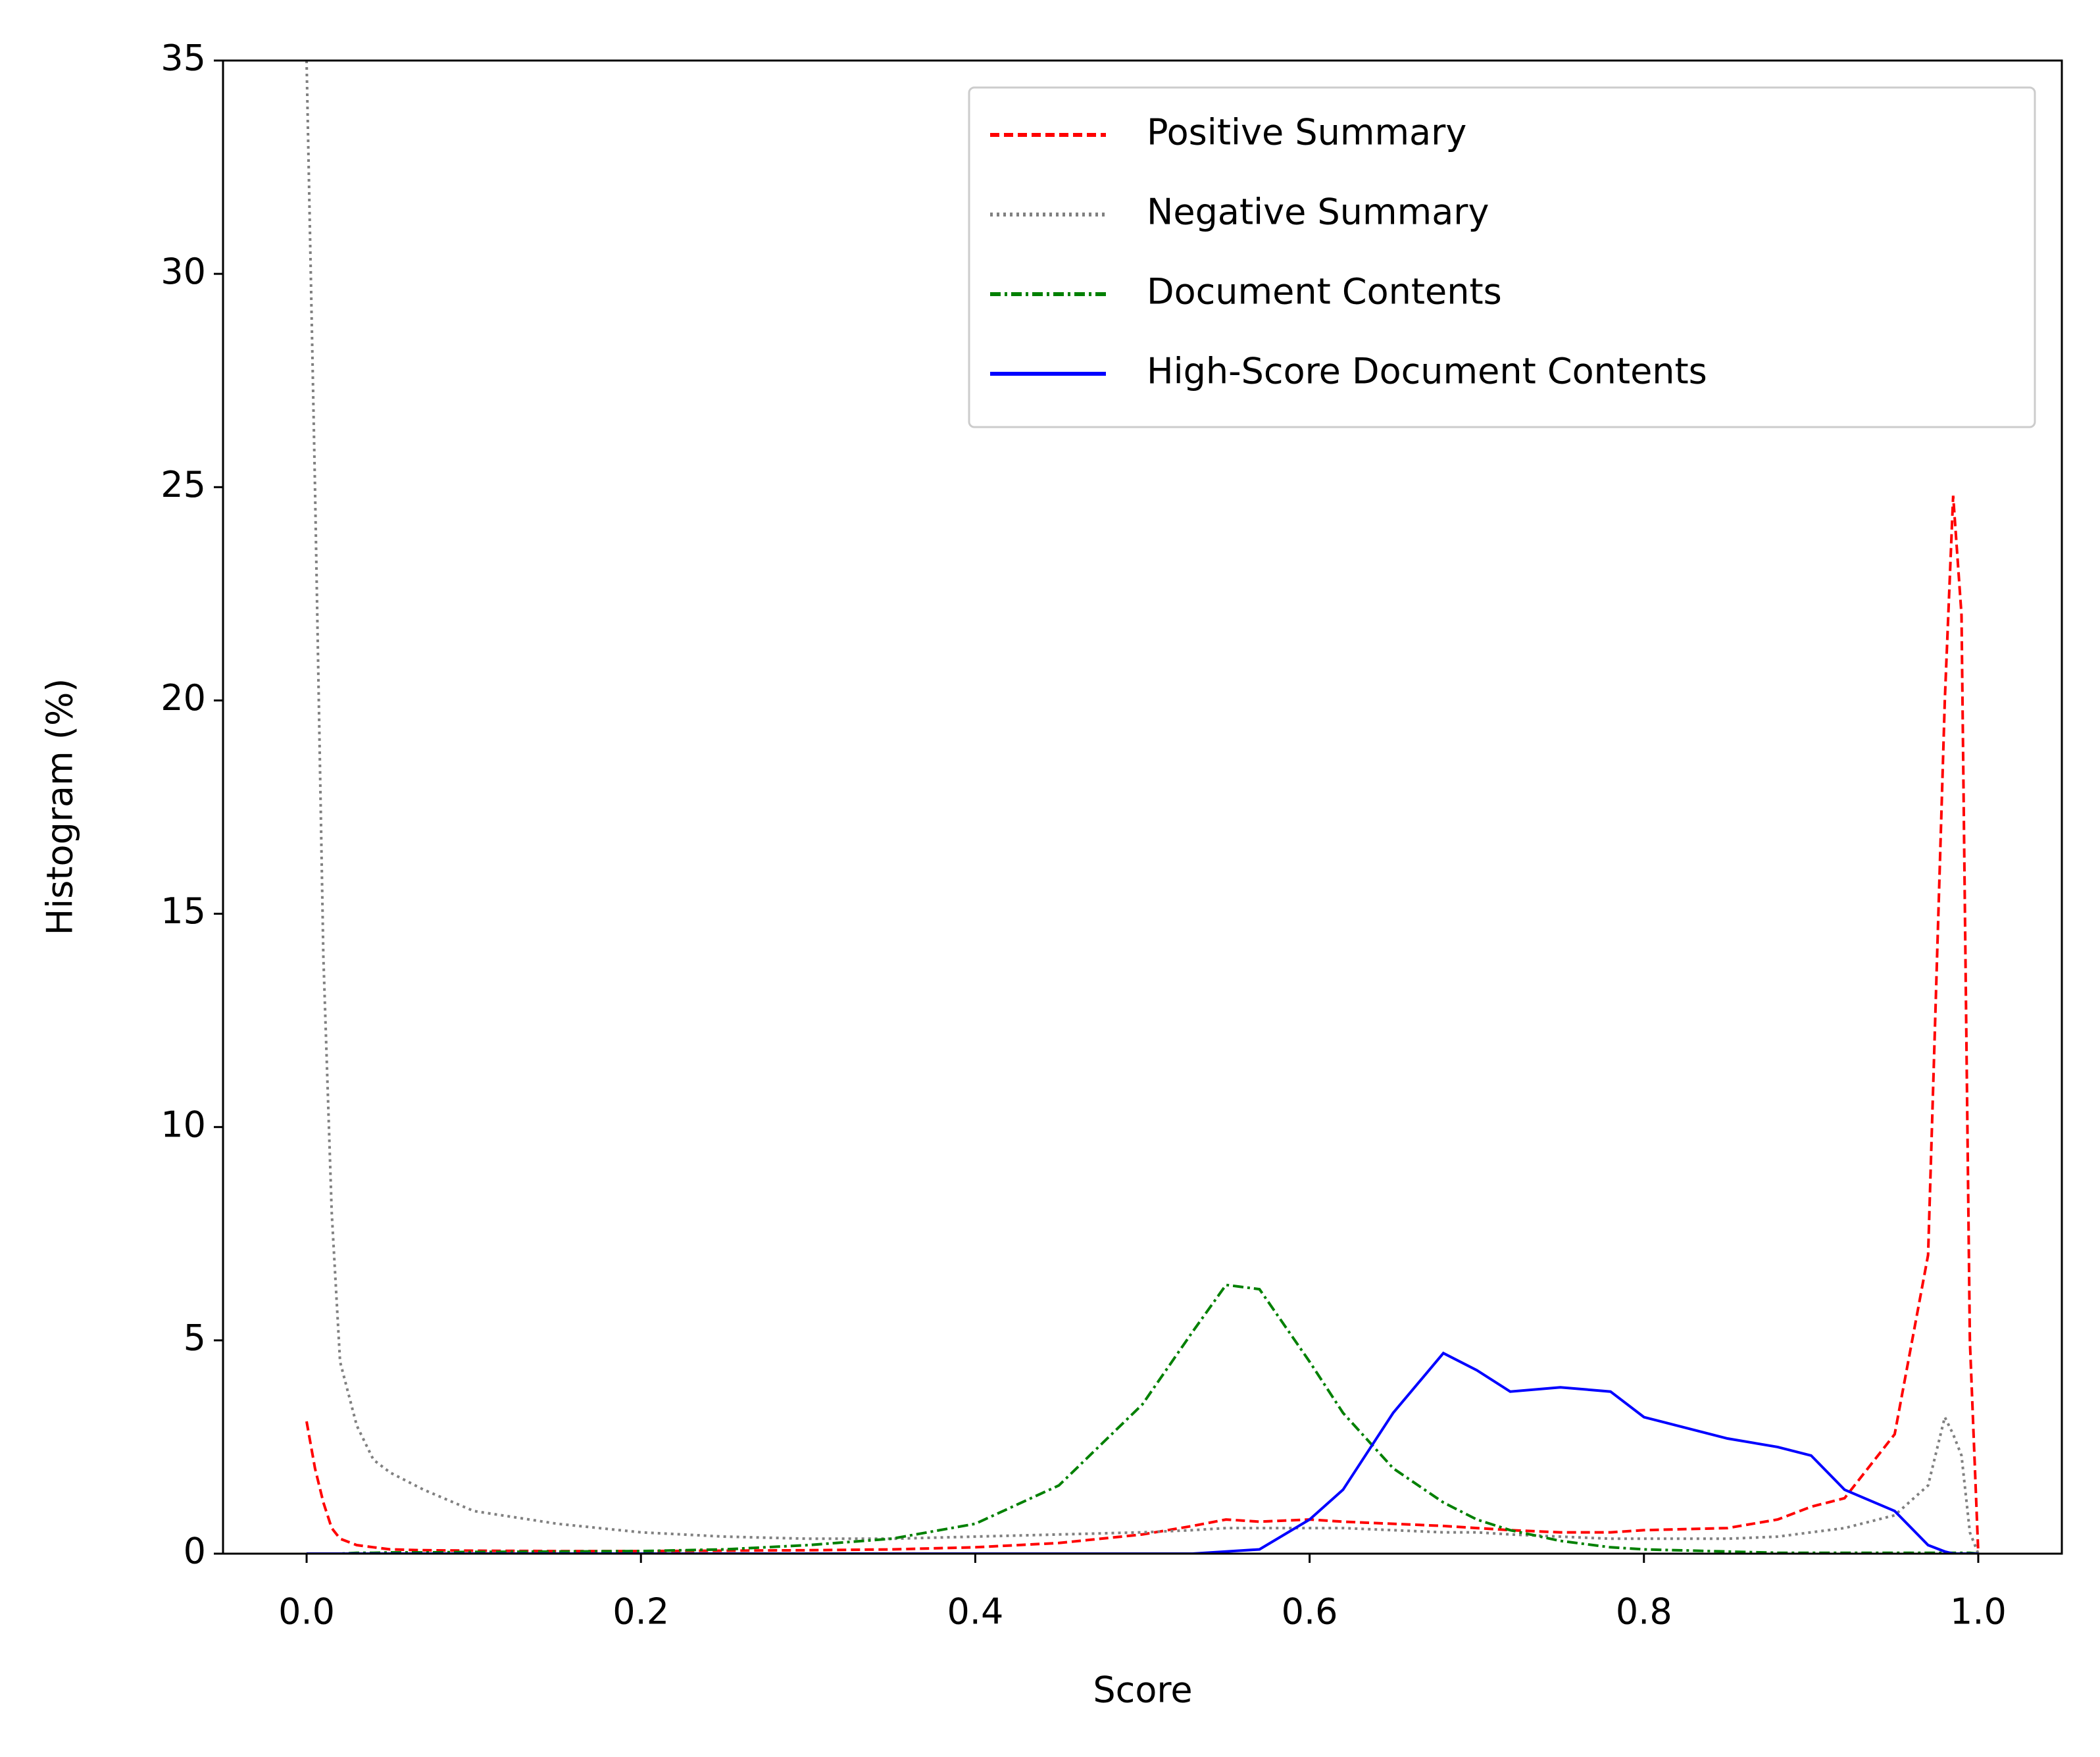  I want to click on x-tick-label: 0.0, so click(306, 1612).